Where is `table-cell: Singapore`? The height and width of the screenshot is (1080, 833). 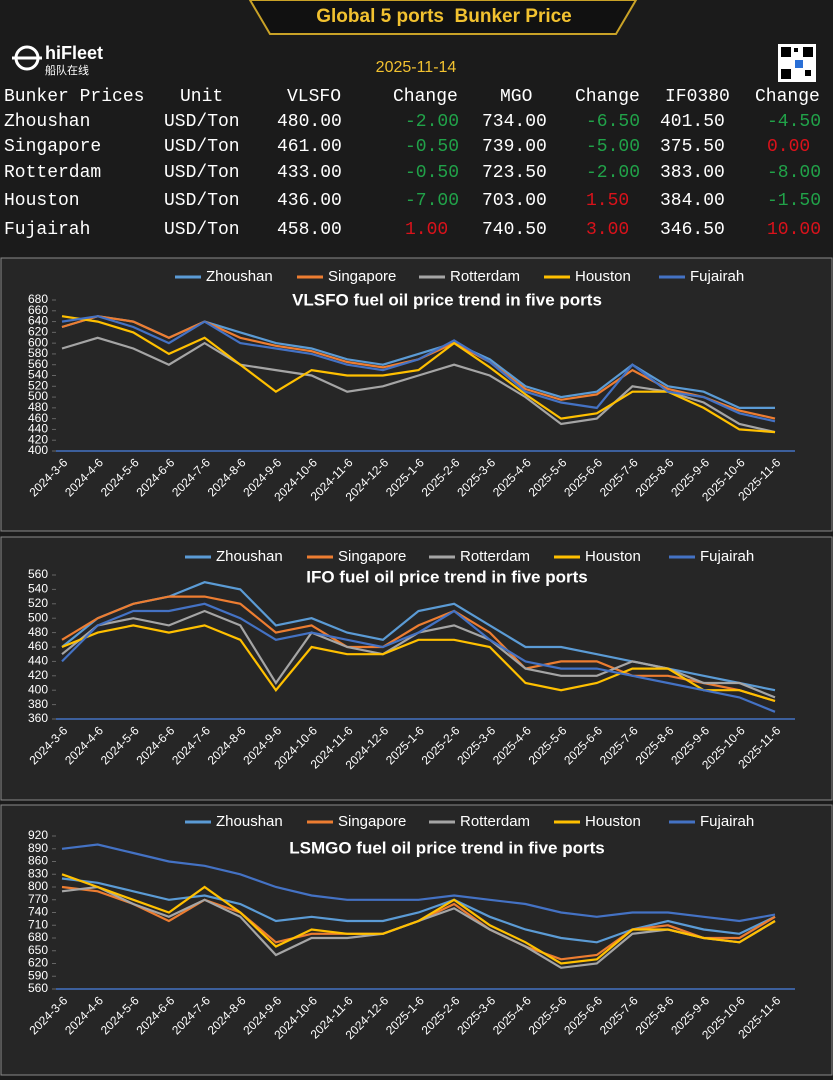
table-cell: Singapore is located at coordinates (52, 147).